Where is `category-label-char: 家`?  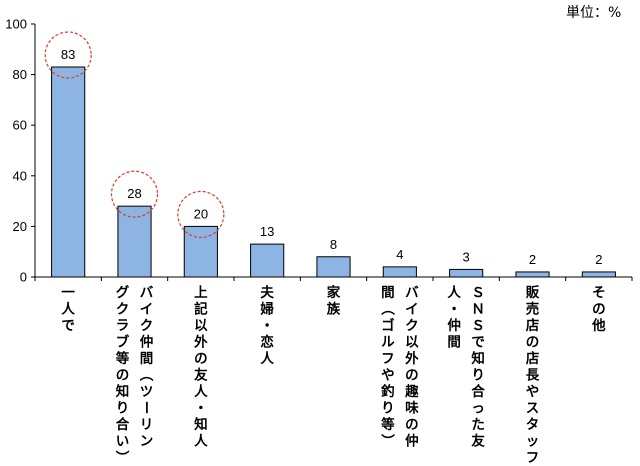 category-label-char: 家 is located at coordinates (334, 292).